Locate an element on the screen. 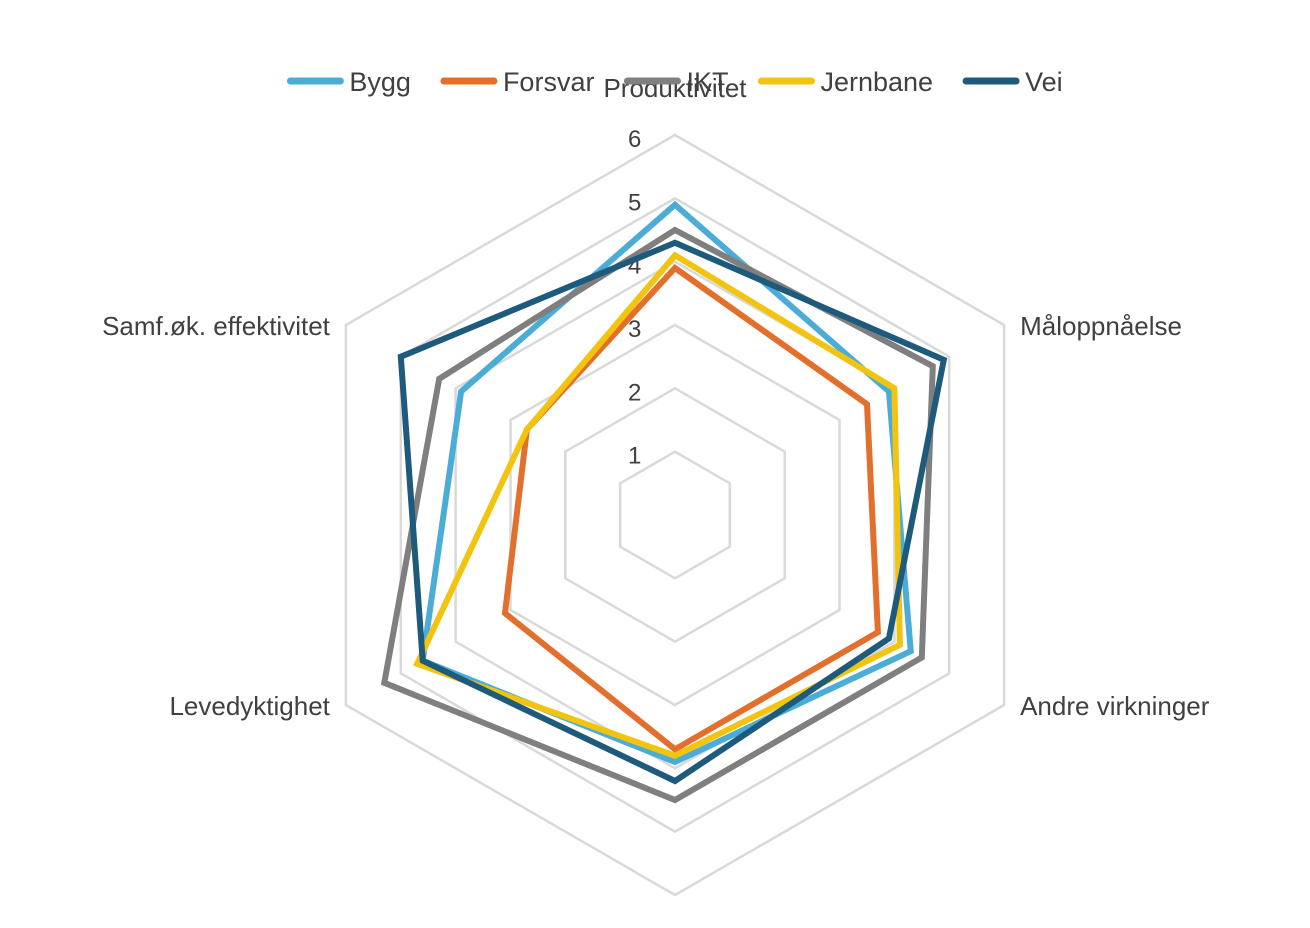  category-label-samf-k-effektivitet: Samf.øk. effektivitet is located at coordinates (216, 326).